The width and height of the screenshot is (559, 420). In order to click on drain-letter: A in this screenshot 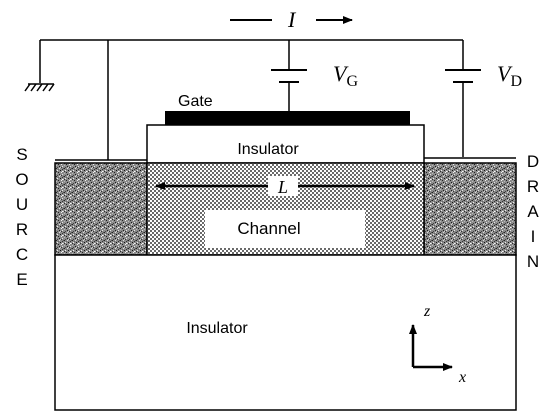, I will do `click(533, 211)`.